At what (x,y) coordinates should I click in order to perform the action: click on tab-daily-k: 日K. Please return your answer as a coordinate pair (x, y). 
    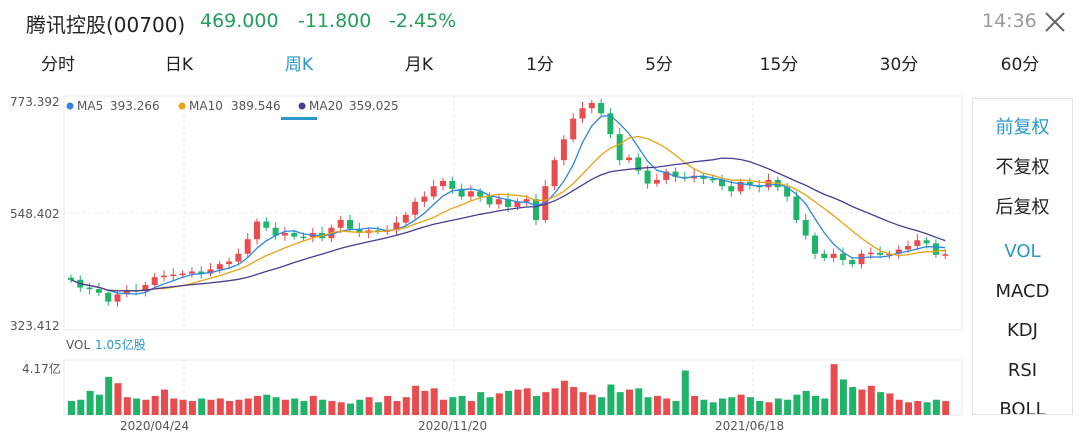
    Looking at the image, I should click on (179, 65).